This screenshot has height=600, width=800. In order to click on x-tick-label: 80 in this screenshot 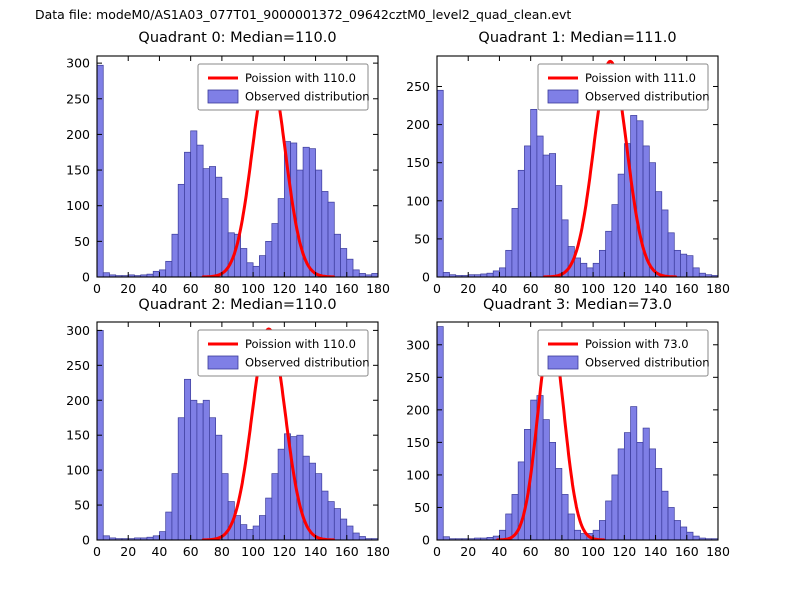, I will do `click(222, 288)`.